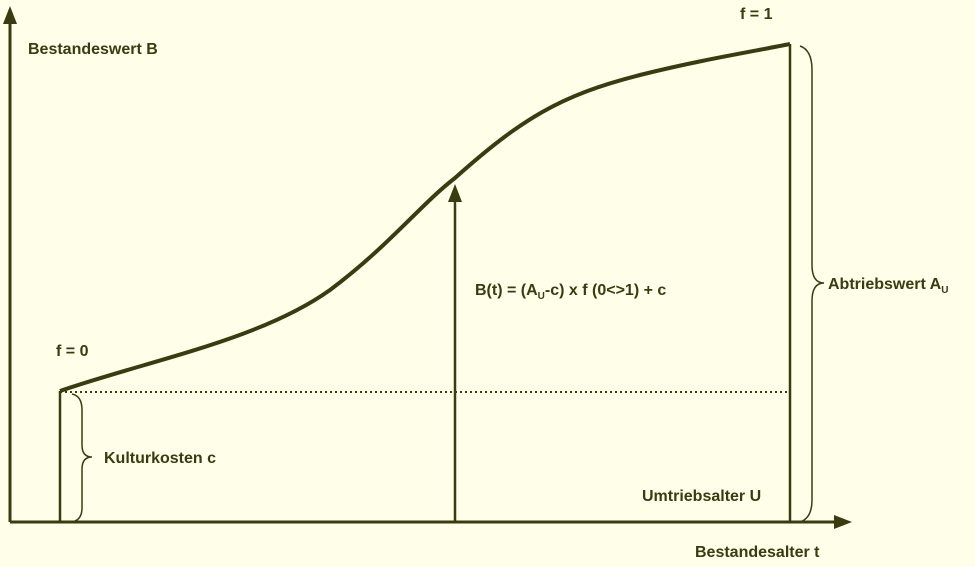 The height and width of the screenshot is (567, 975). What do you see at coordinates (605, 290) in the screenshot?
I see `formula-part: -c) x f (0<>1) + c` at bounding box center [605, 290].